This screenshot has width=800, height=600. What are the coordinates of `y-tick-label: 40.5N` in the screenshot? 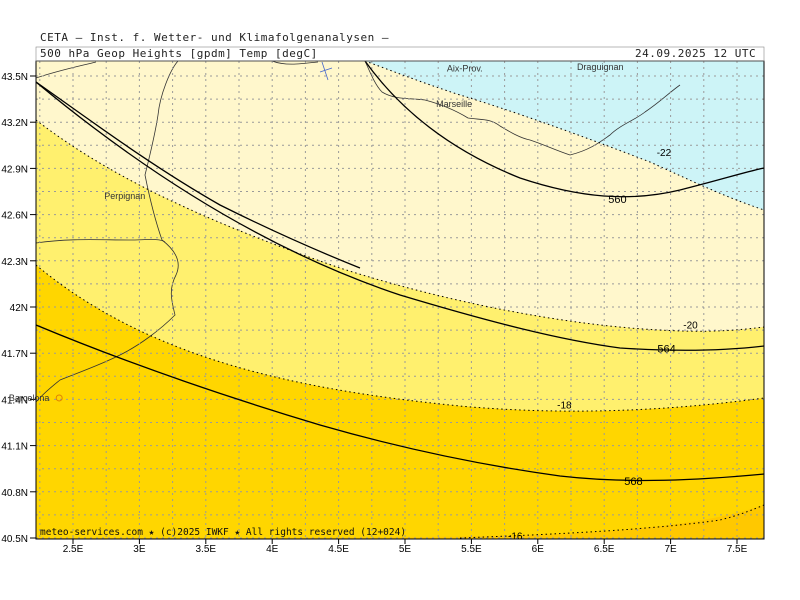 It's located at (14, 539).